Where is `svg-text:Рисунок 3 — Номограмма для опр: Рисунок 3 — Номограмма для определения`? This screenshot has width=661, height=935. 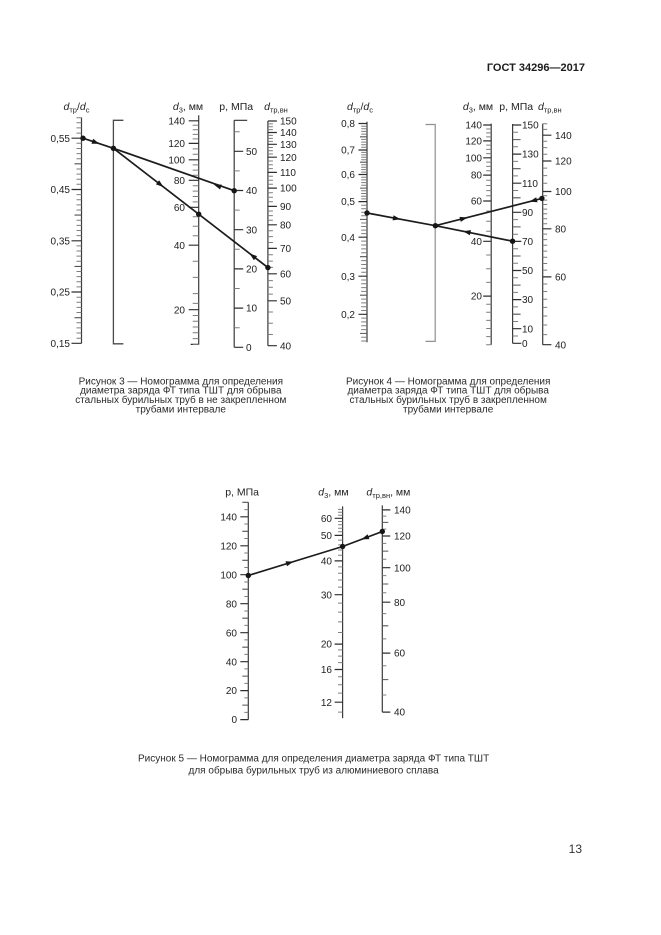 svg-text:Рисунок 3 — Номограмма для опр: Рисунок 3 — Номограмма для определения is located at coordinates (181, 381).